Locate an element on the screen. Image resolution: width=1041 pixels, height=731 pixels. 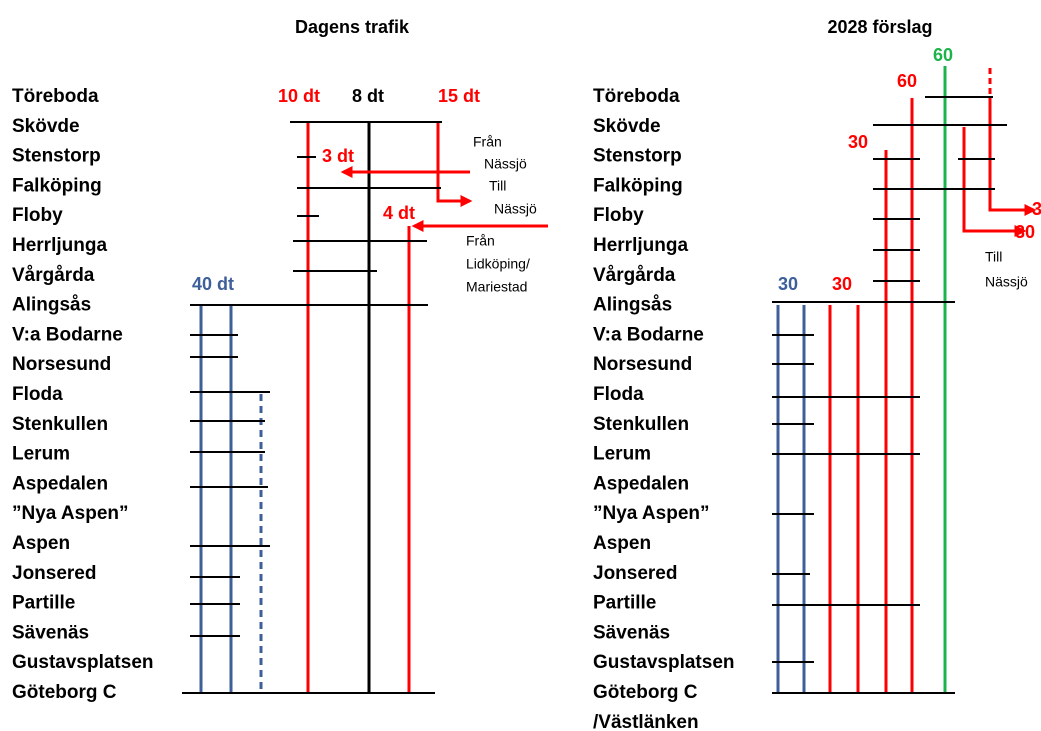
line-label: 40 dt is located at coordinates (213, 284).